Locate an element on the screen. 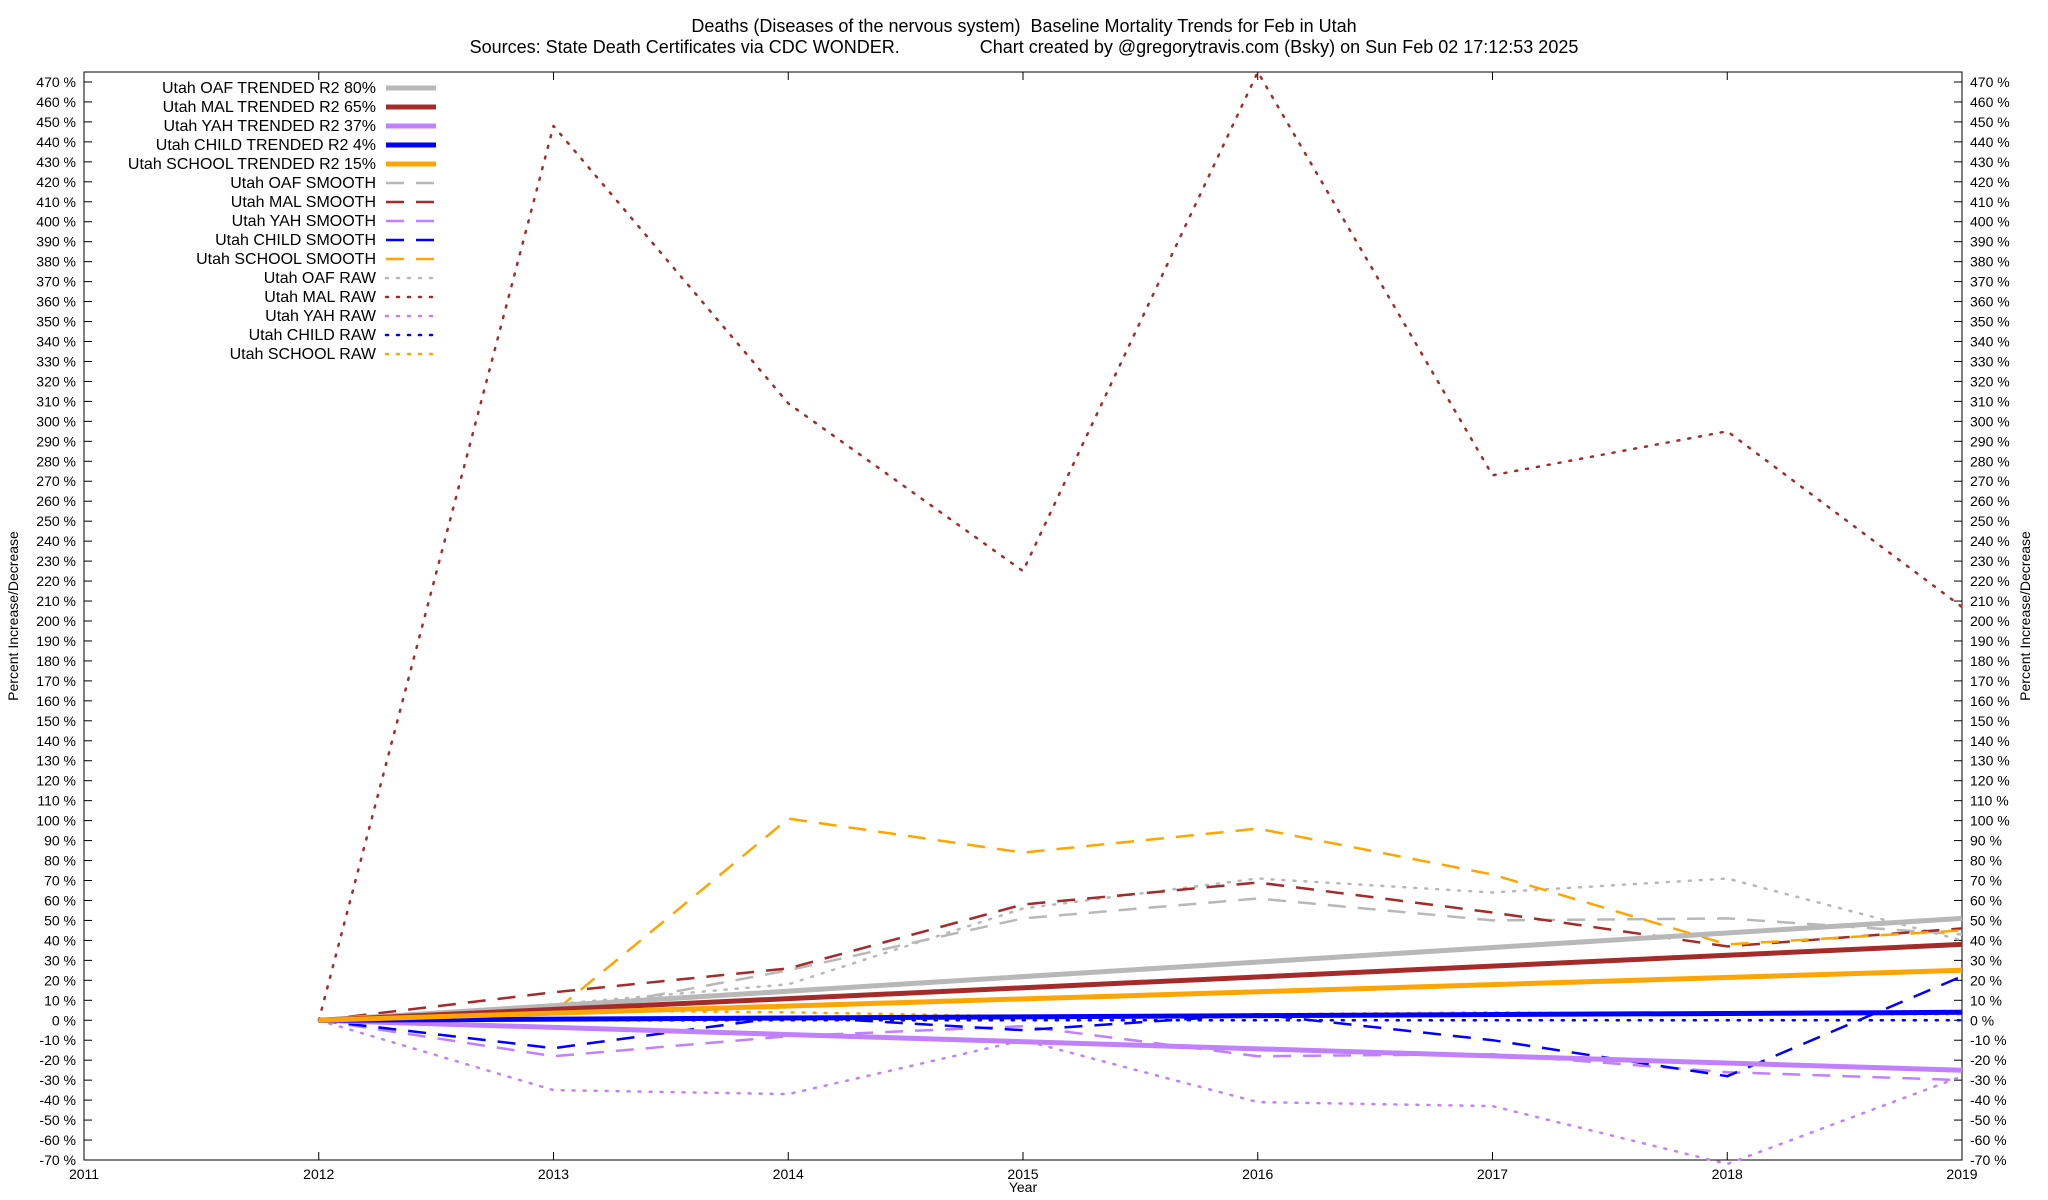 The width and height of the screenshot is (2048, 1200). x-tick-label: 2016 is located at coordinates (1257, 1174).